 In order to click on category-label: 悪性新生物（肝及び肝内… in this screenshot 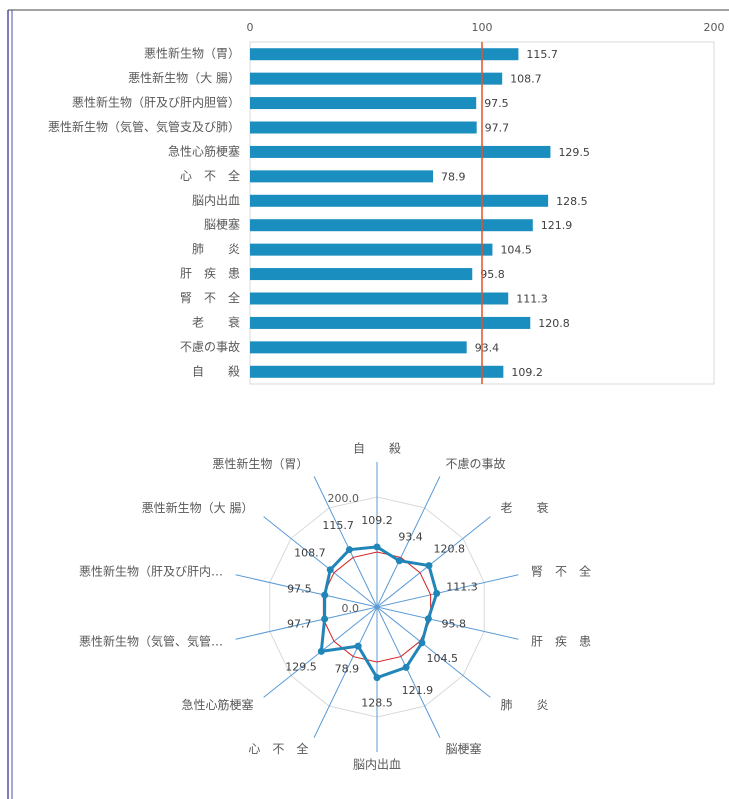, I will do `click(151, 570)`.